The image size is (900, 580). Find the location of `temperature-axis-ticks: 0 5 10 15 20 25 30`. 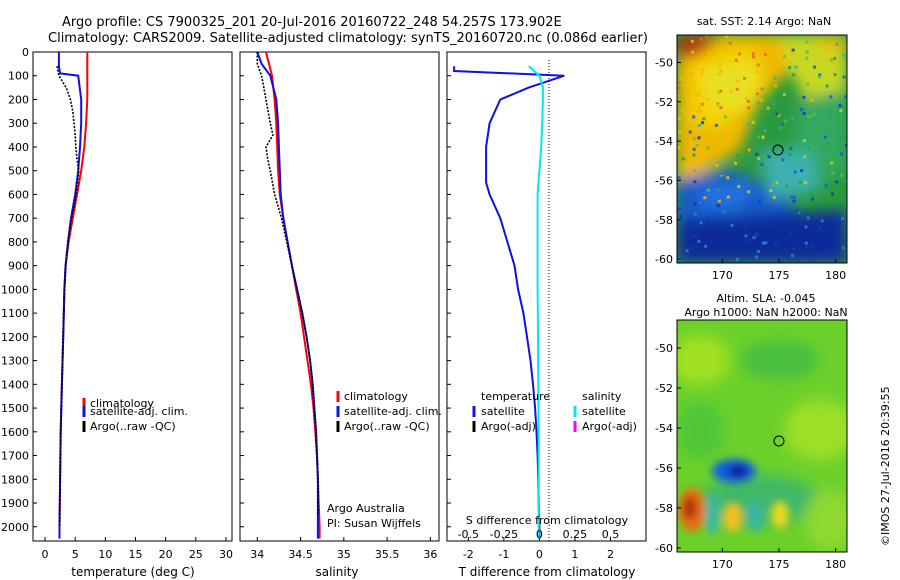

temperature-axis-ticks: 0 5 10 15 20 25 30 is located at coordinates (137, 549).